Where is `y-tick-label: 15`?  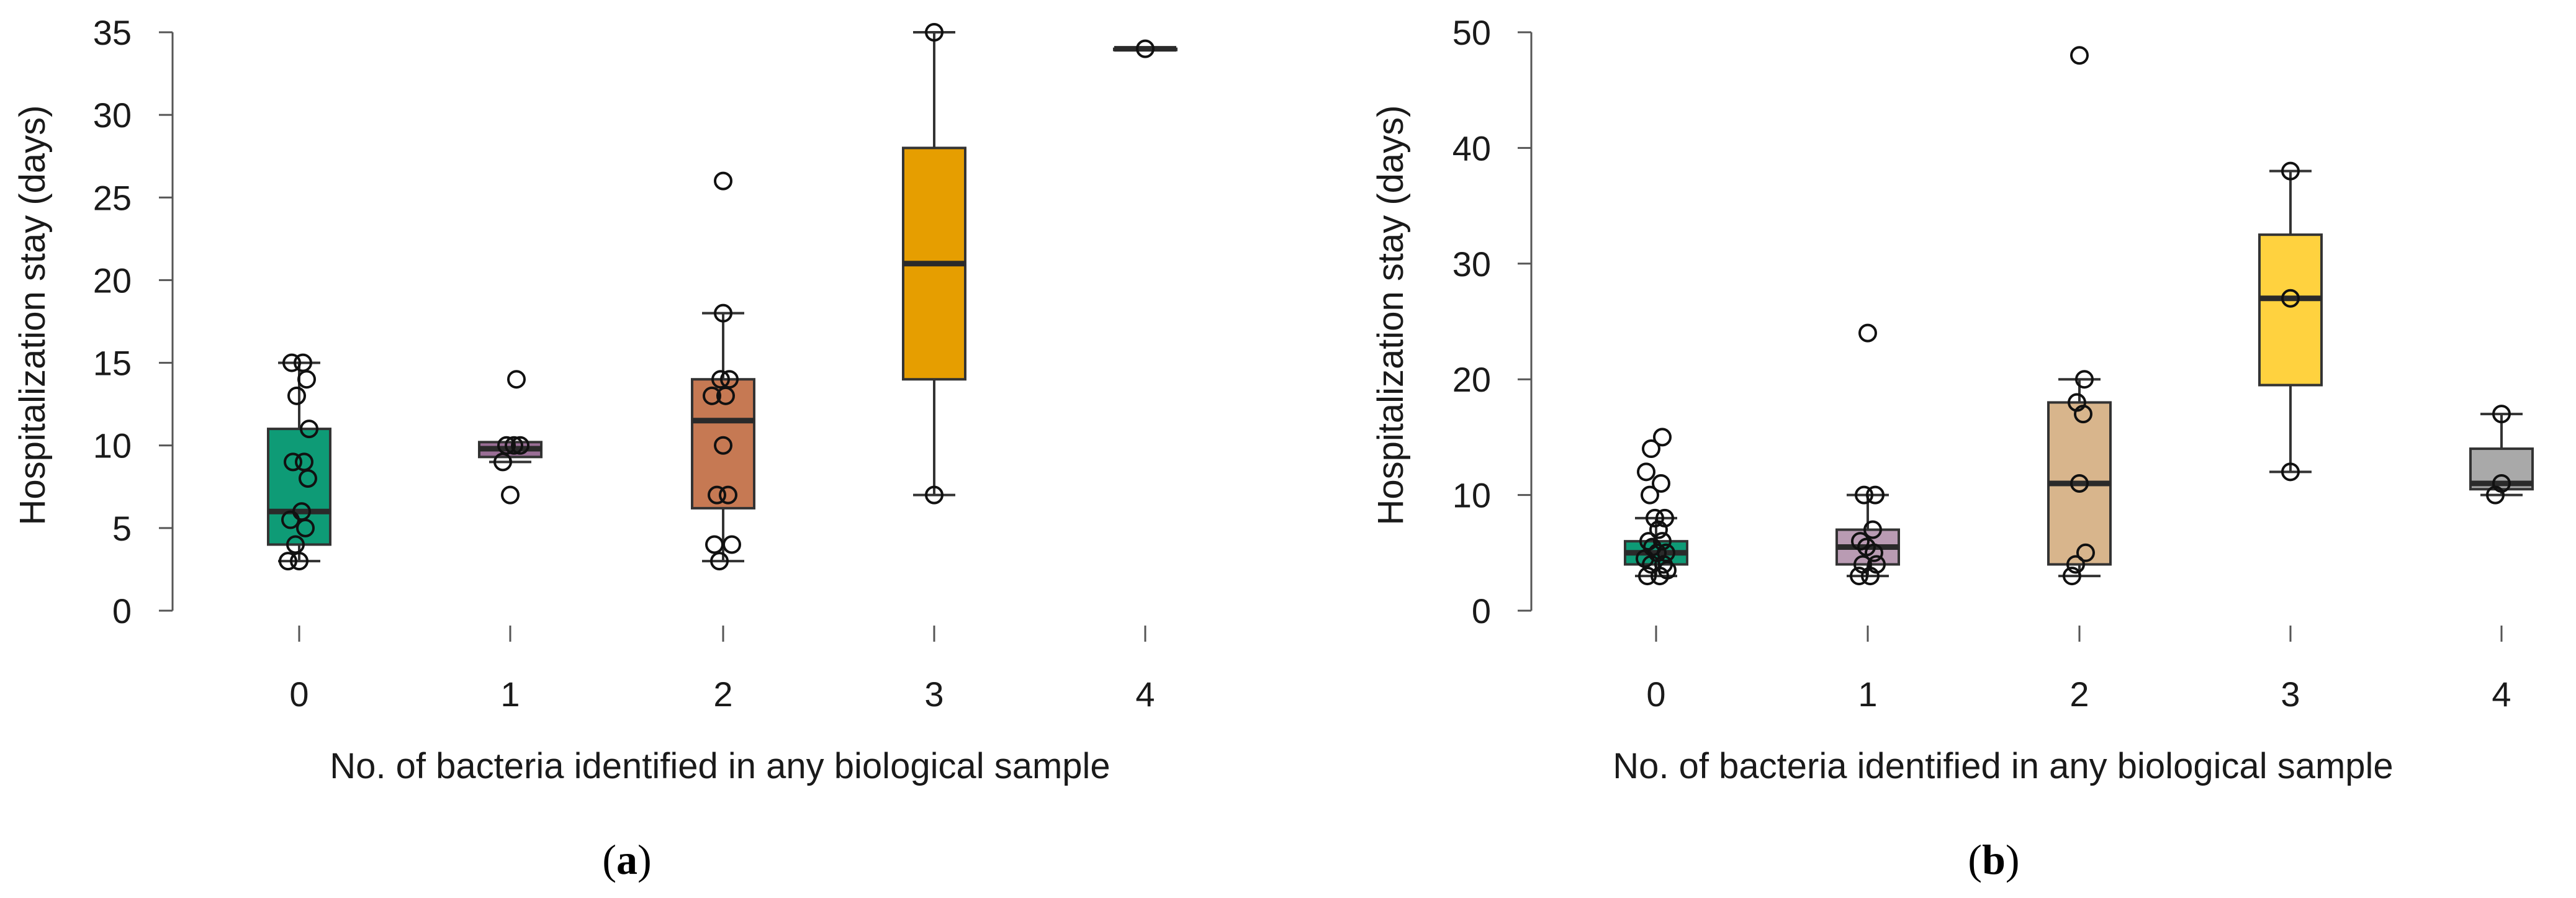
y-tick-label: 15 is located at coordinates (112, 363).